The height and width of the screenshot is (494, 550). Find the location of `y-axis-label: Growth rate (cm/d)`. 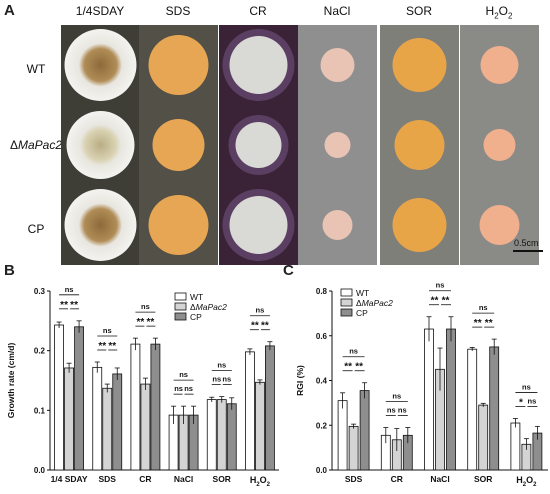

y-axis-label: Growth rate (cm/d) is located at coordinates (11, 381).